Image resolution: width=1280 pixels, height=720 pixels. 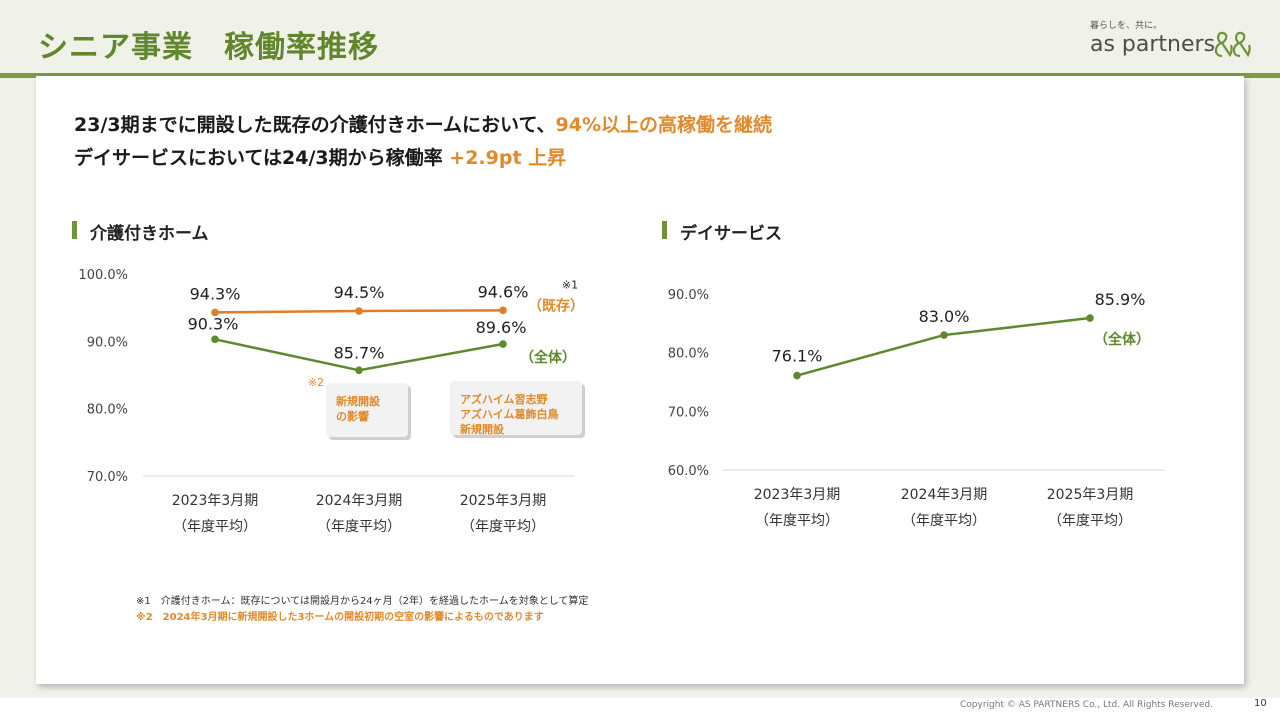 I want to click on annotation-azuheim-box, so click(x=516, y=408).